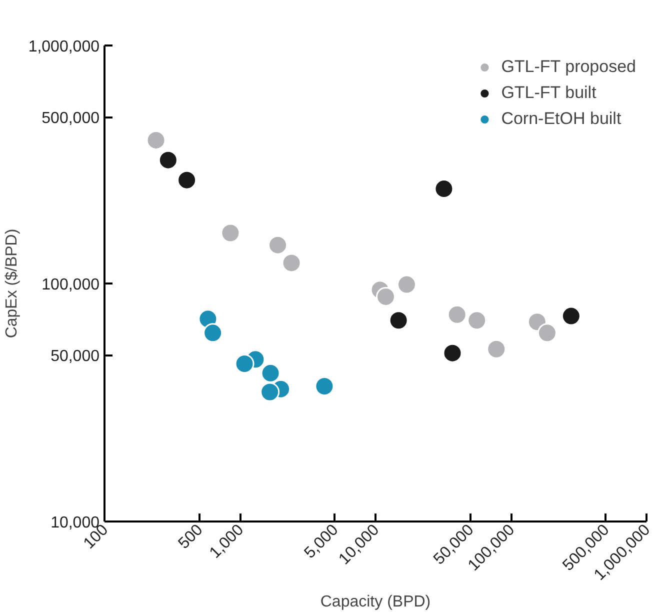 Image resolution: width=666 pixels, height=613 pixels. I want to click on y-tick-label: 500,000, so click(71, 119).